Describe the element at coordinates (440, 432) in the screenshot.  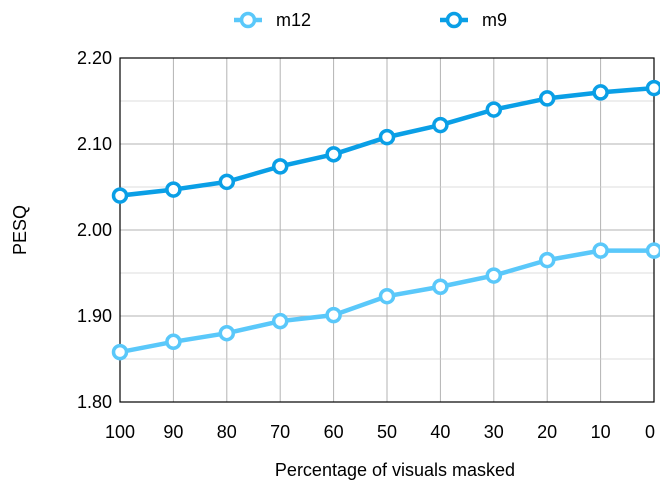
I see `x-tick-label: 40` at that location.